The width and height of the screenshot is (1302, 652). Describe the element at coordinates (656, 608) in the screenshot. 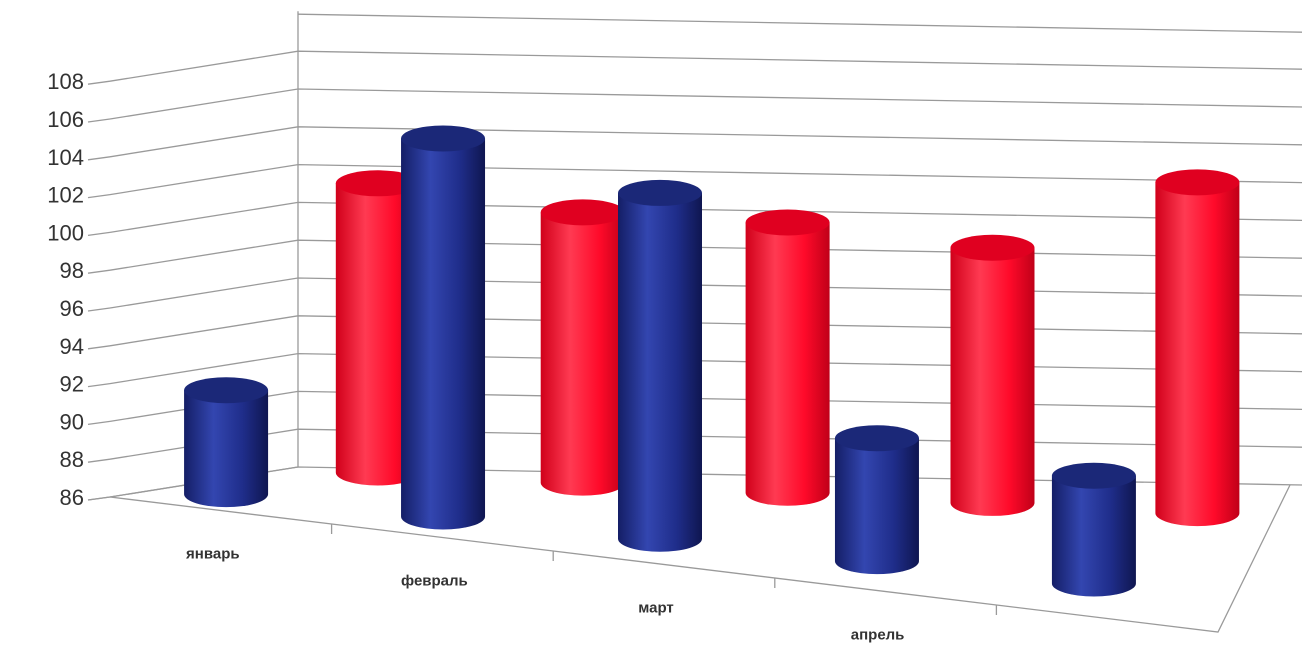

I see `x-tick-label: март` at that location.